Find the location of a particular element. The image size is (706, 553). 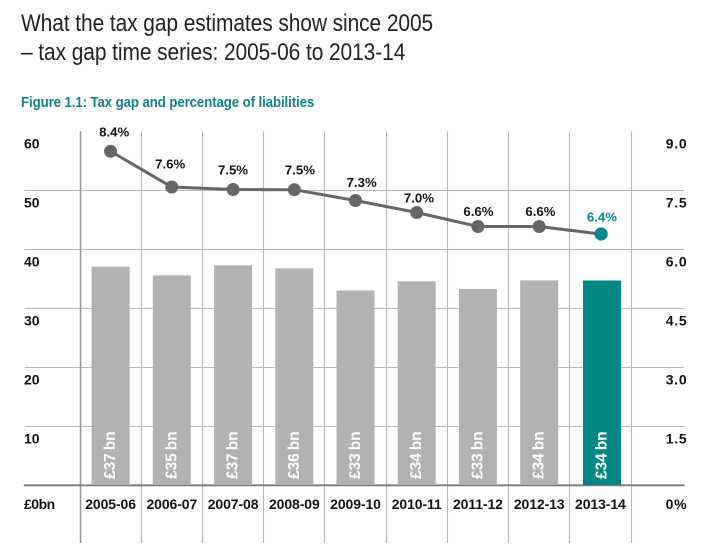

svg-text: 7.0% is located at coordinates (419, 197).